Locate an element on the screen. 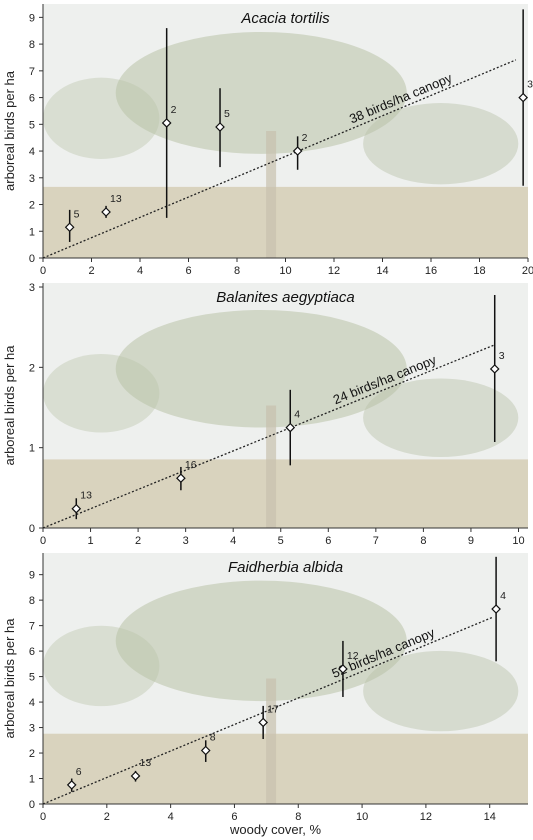  x-tick-label: 5 is located at coordinates (281, 541).